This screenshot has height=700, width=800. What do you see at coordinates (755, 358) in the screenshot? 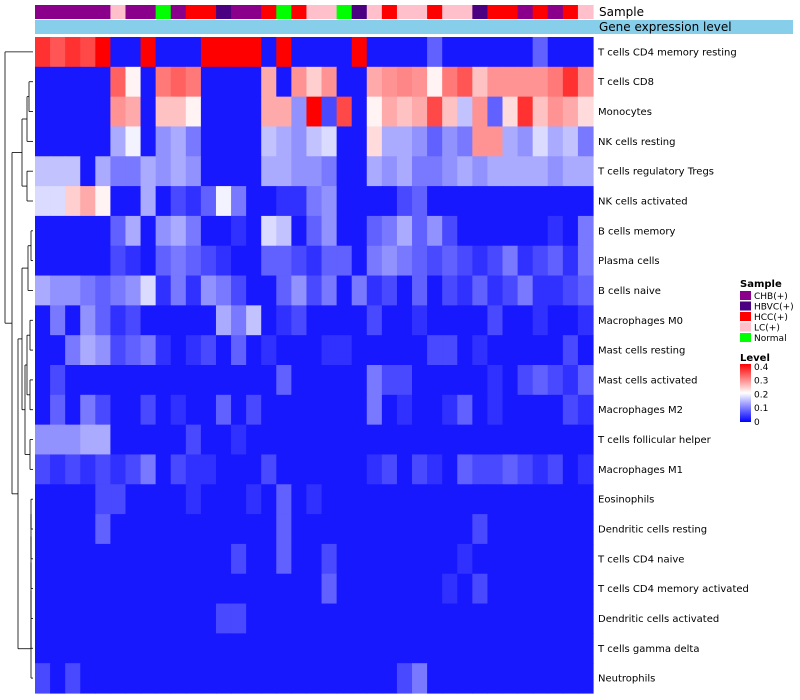
I see `legend-level-title: Level` at bounding box center [755, 358].